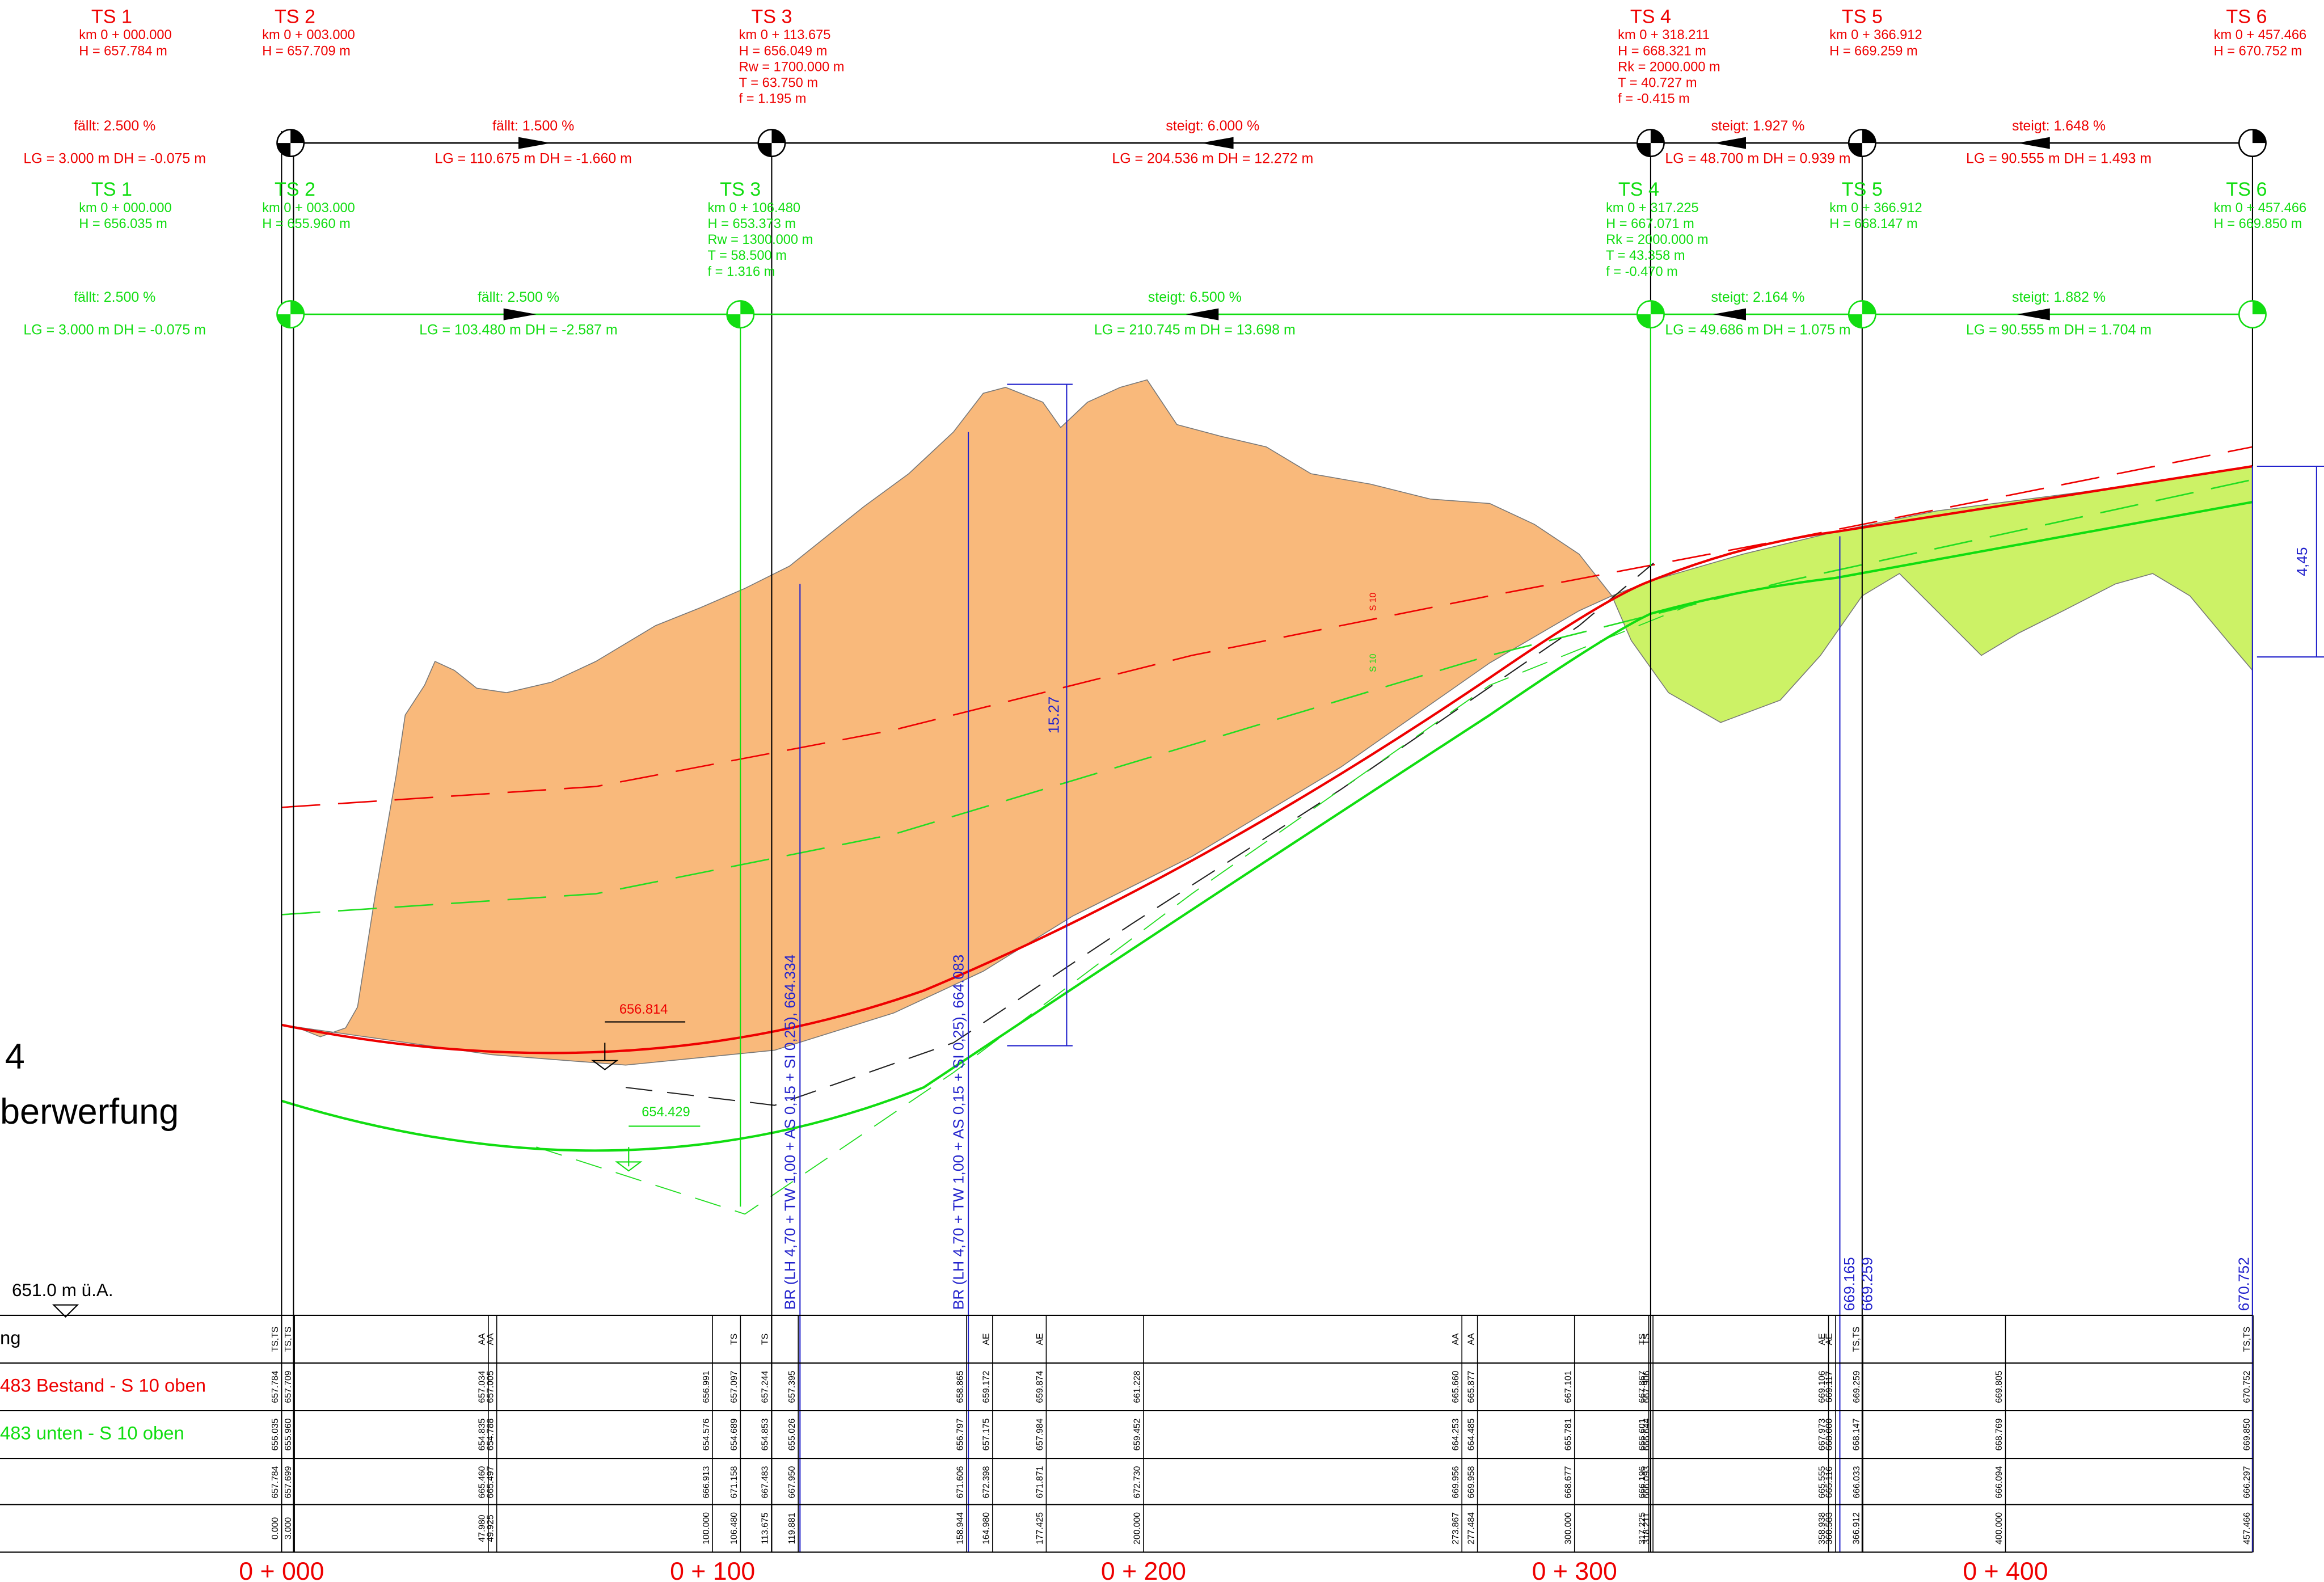 Image resolution: width=2324 pixels, height=1582 pixels. Describe the element at coordinates (2246, 17) in the screenshot. I see `station-label: TS 6` at that location.